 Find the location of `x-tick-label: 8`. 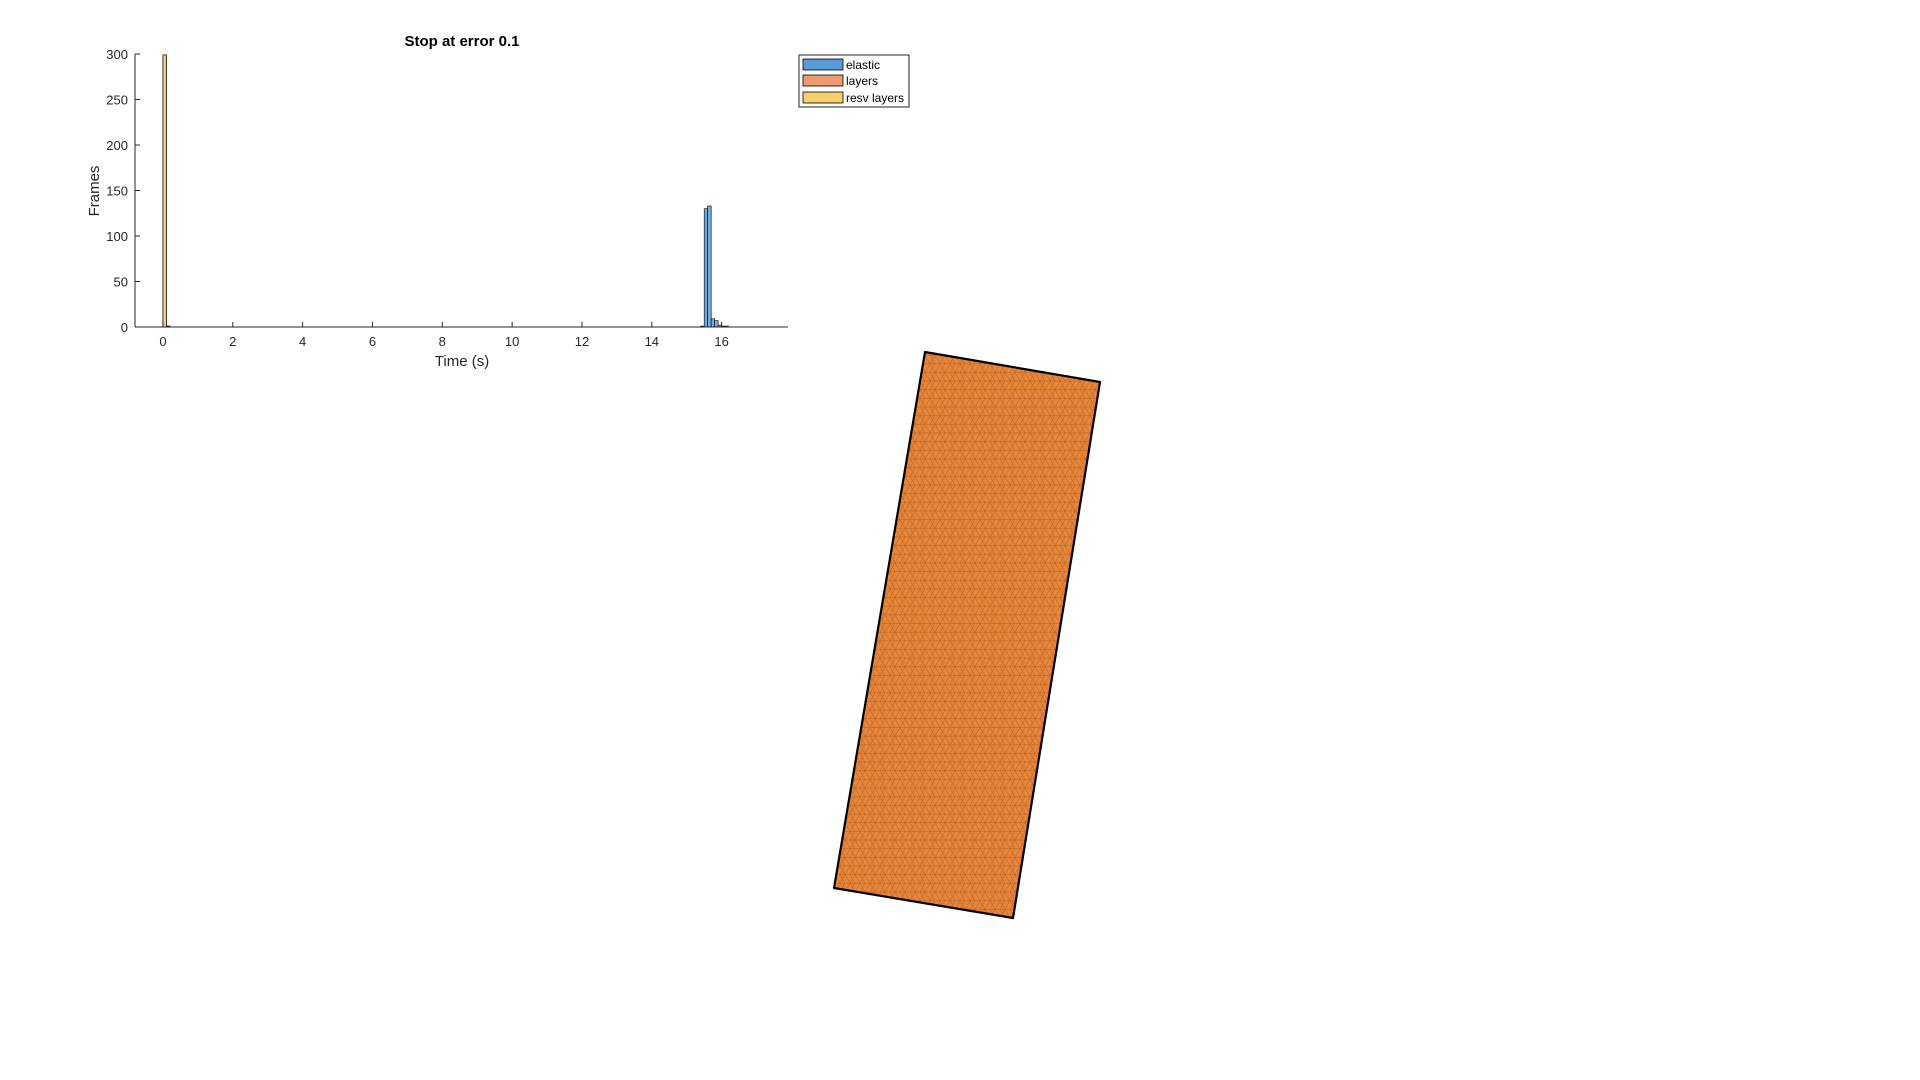

x-tick-label: 8 is located at coordinates (442, 341).